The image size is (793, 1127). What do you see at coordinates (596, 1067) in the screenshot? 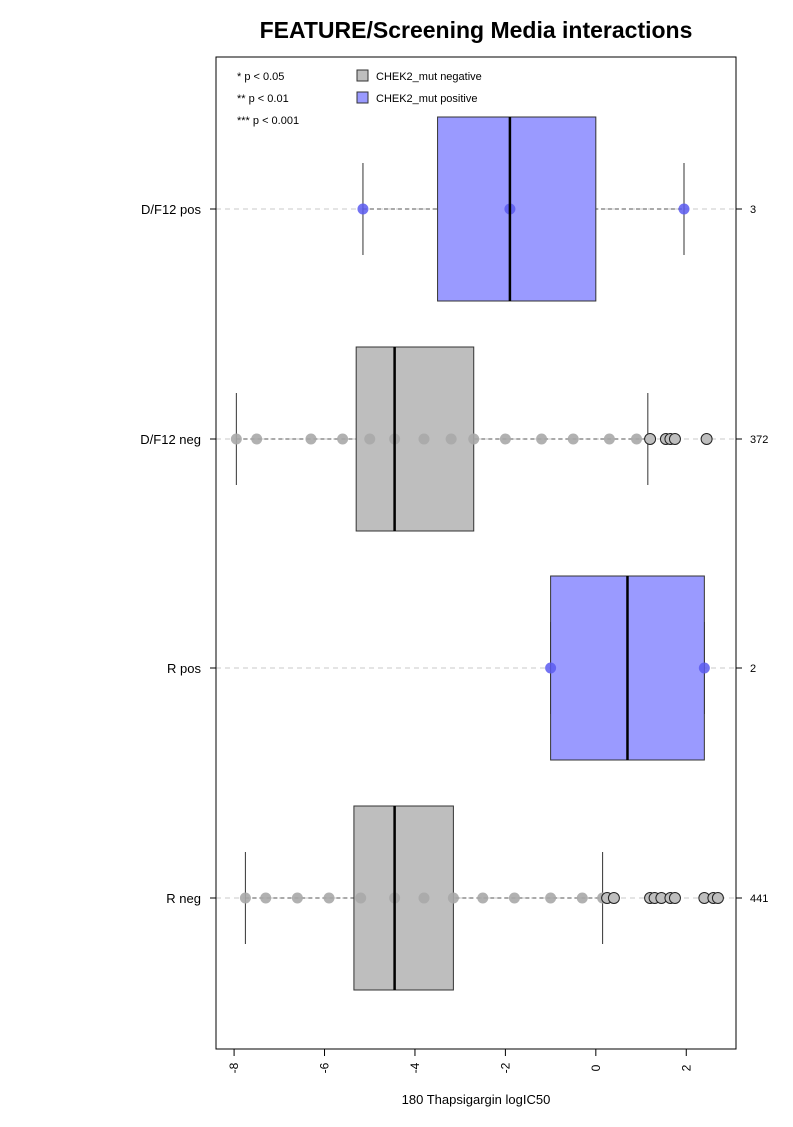
I see `x-tick-label: 0` at bounding box center [596, 1067].